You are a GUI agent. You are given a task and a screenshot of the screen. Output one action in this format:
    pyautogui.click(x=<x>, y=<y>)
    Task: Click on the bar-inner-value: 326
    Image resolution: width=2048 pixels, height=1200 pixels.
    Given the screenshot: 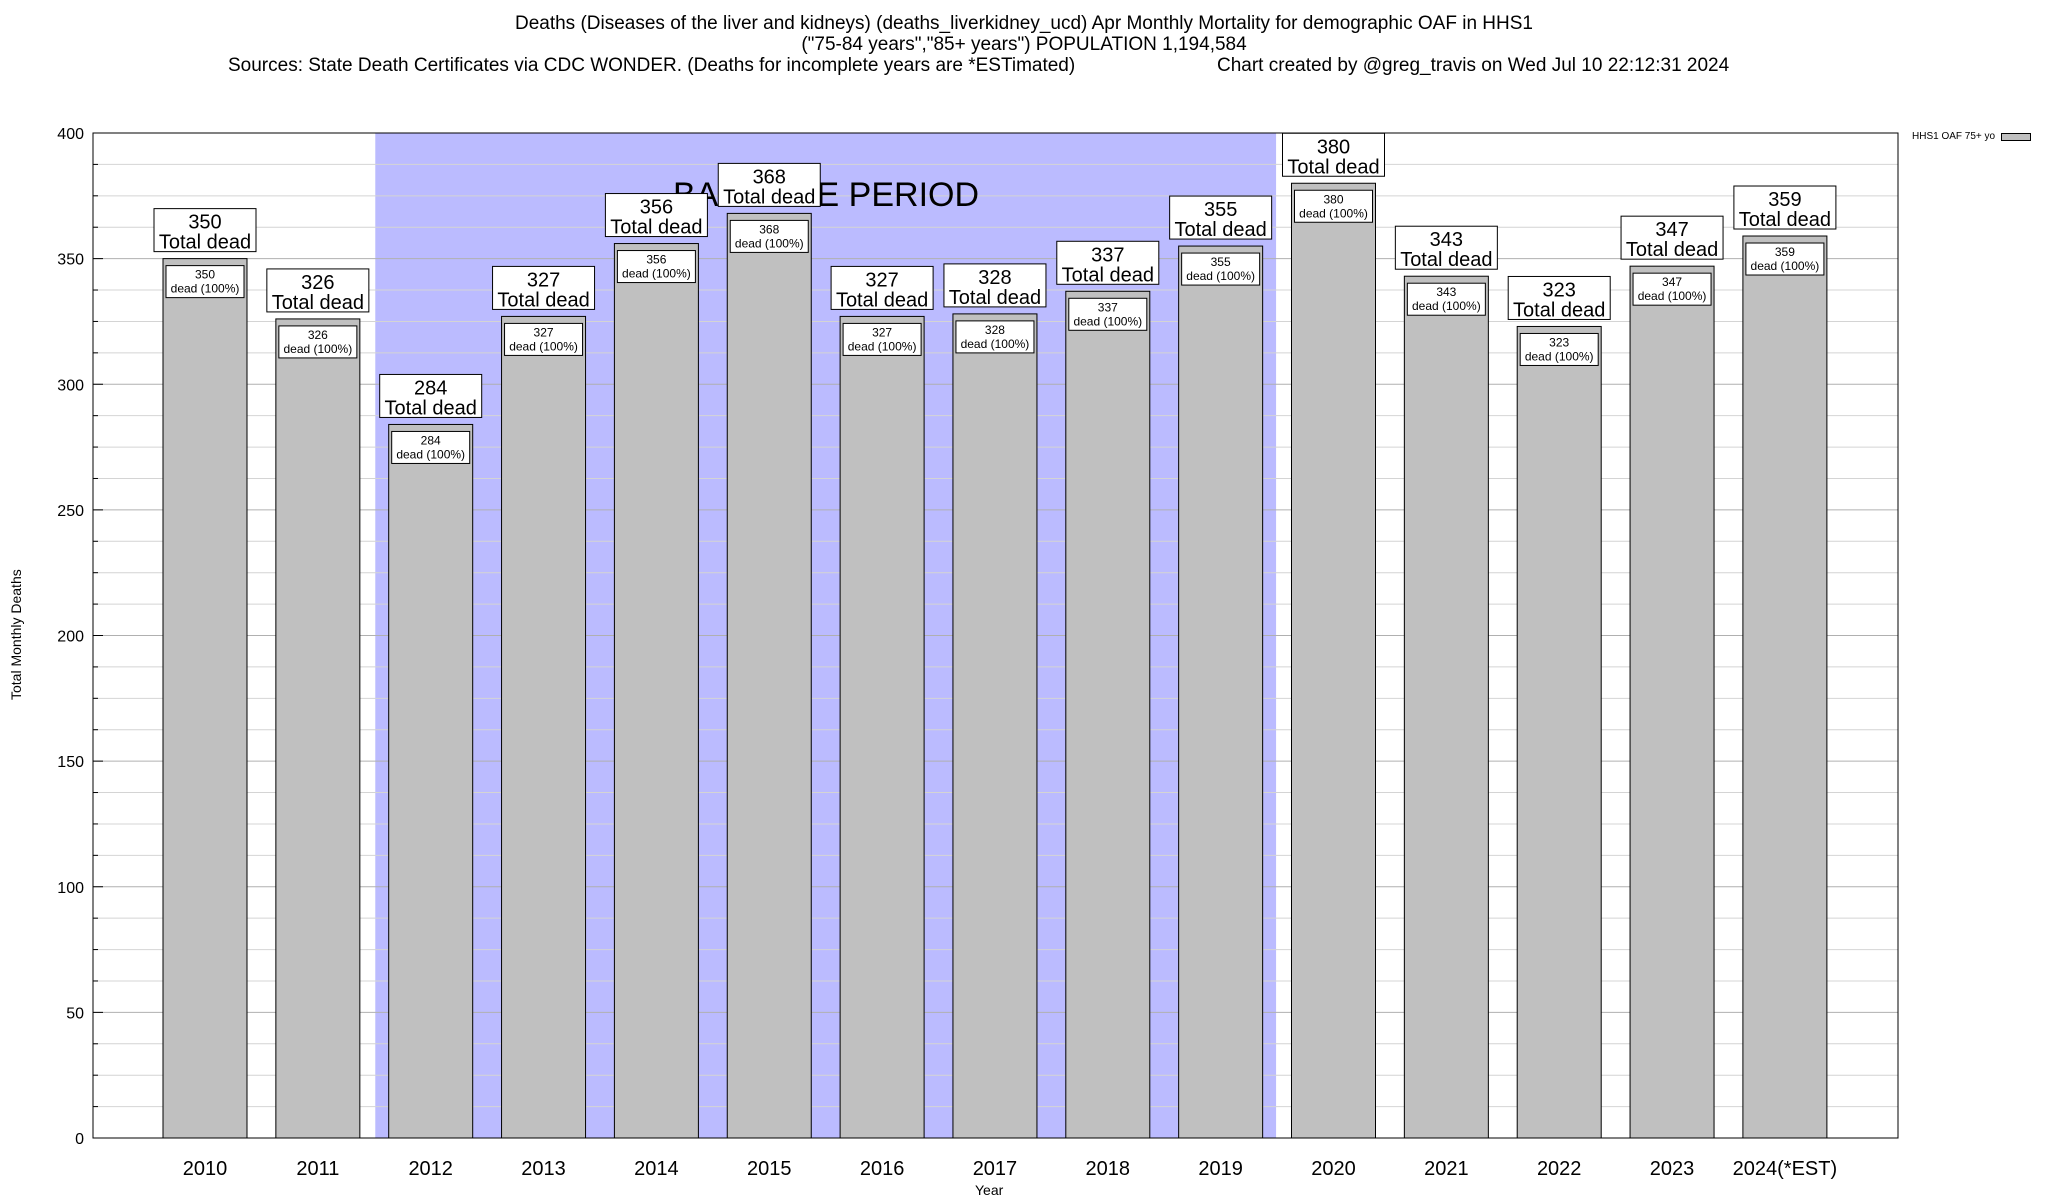 What is the action you would take?
    pyautogui.click(x=318, y=335)
    